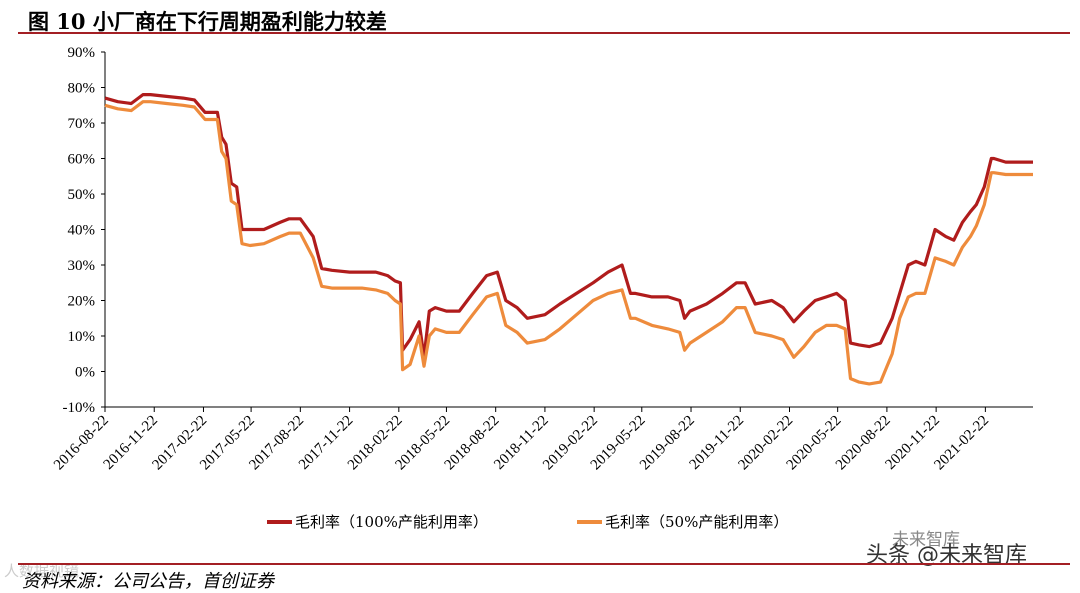 This screenshot has width=1080, height=593. What do you see at coordinates (82, 53) in the screenshot?
I see `y-tick-label: 90%` at bounding box center [82, 53].